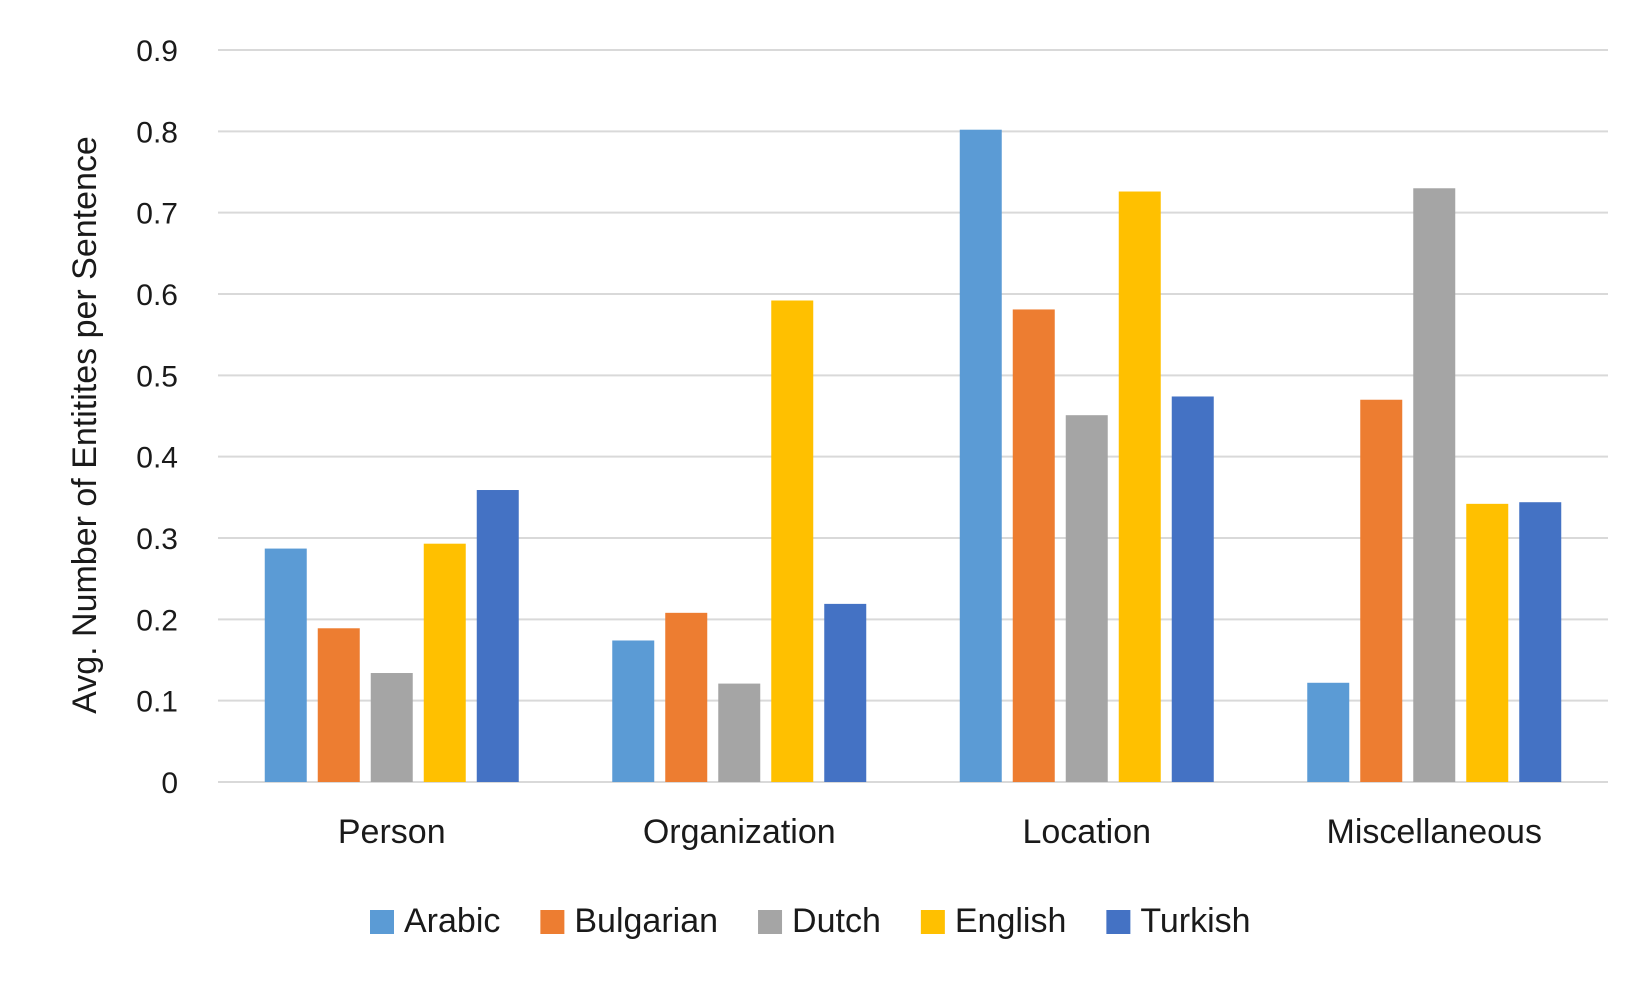  I want to click on legend-label: Turkish, so click(1195, 921).